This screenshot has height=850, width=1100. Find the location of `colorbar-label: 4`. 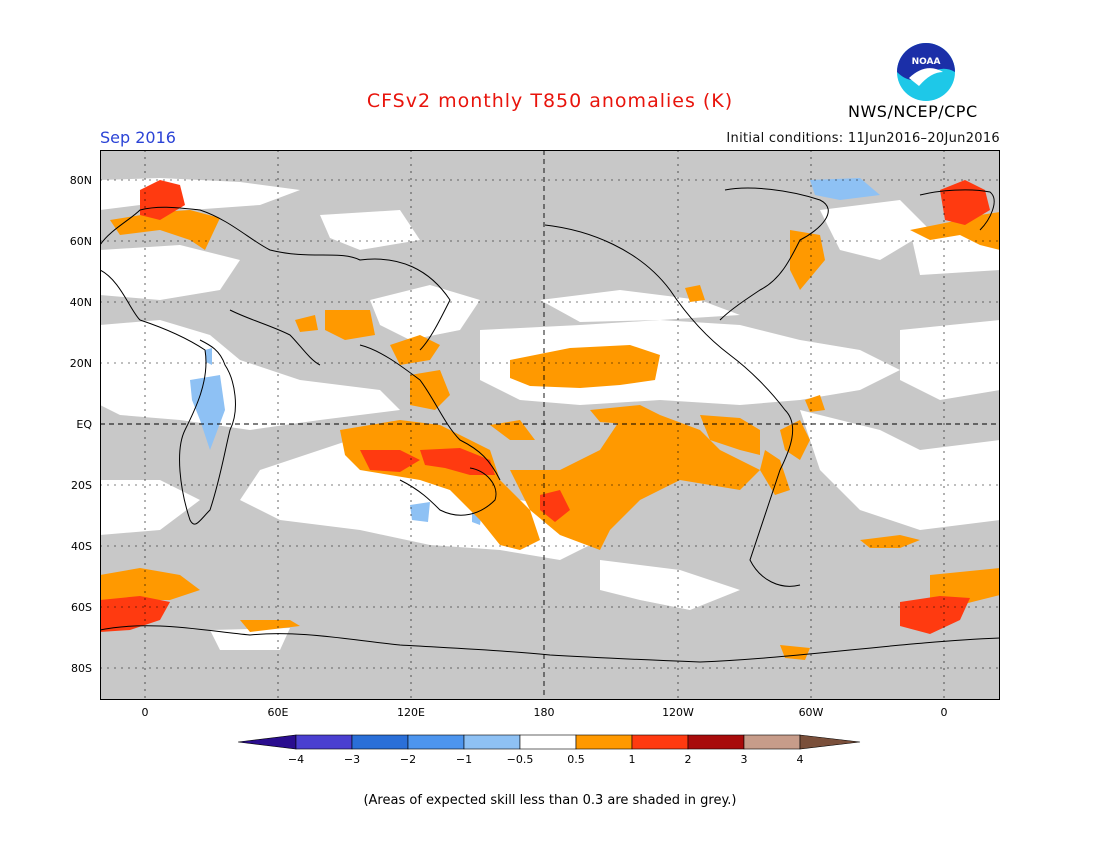

colorbar-label: 4 is located at coordinates (800, 759).